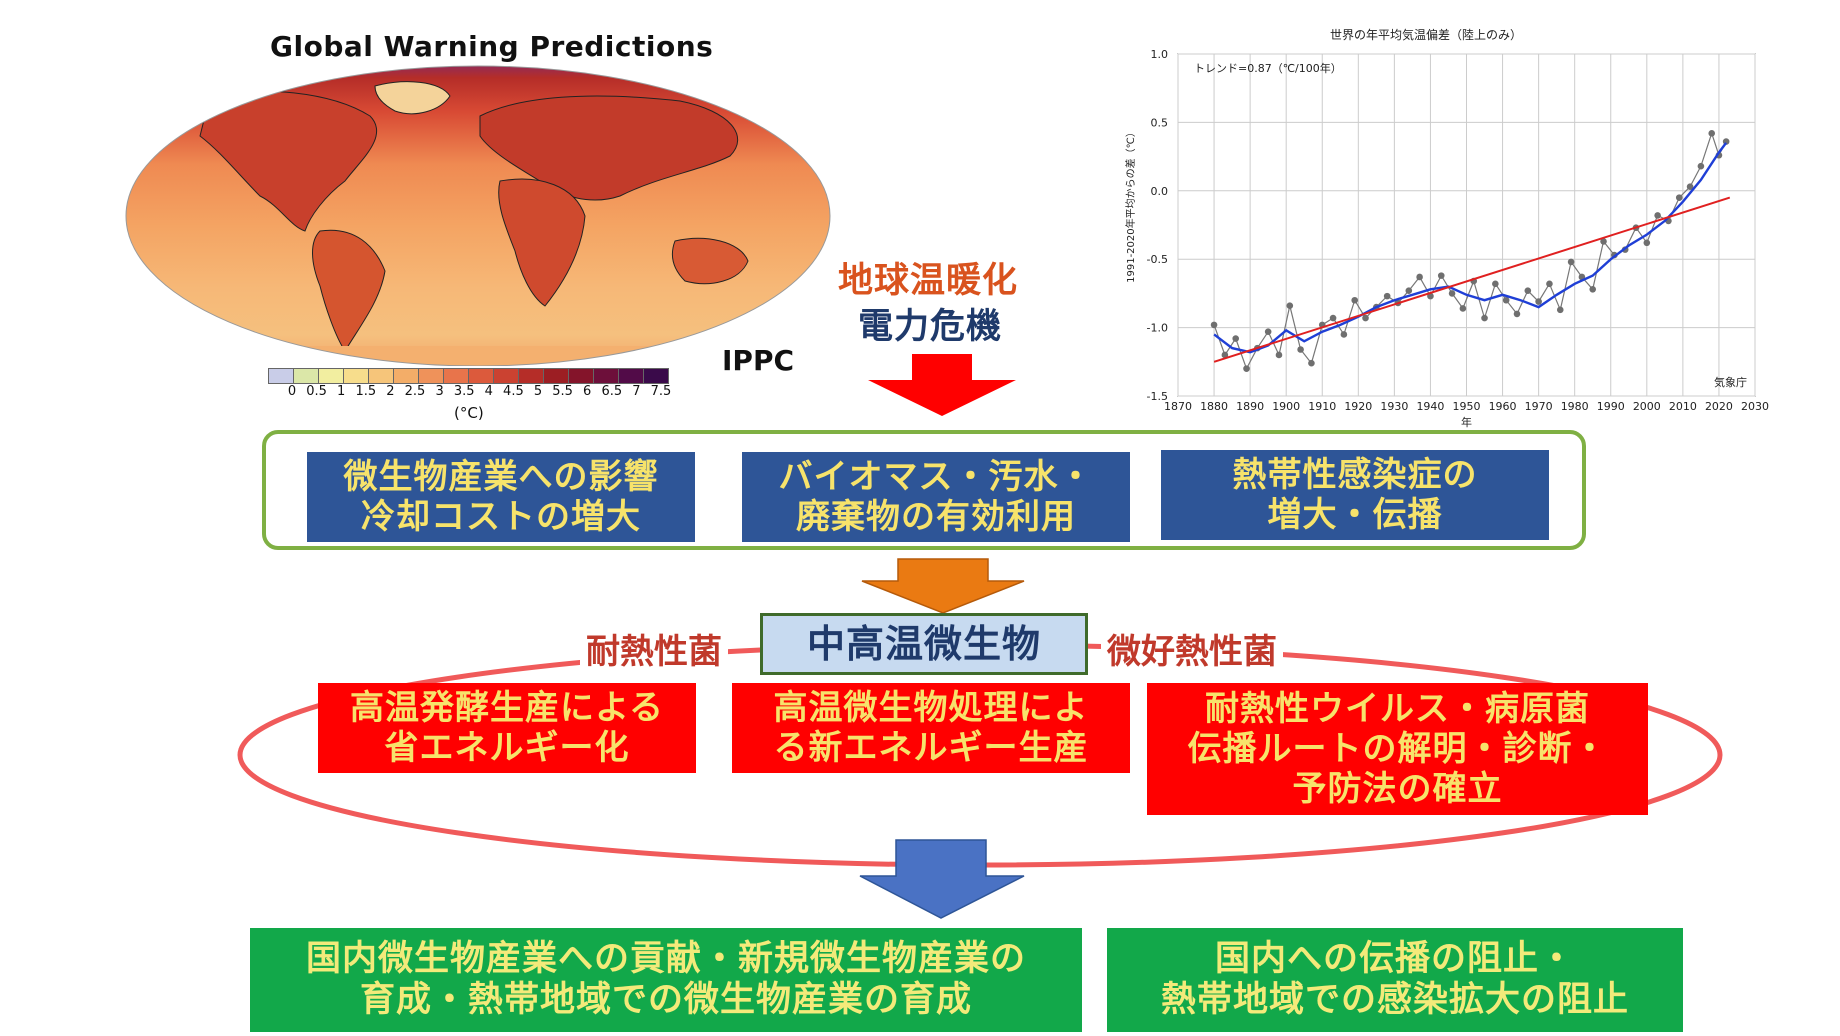  What do you see at coordinates (936, 476) in the screenshot?
I see `impact-box-biomass-line1: バイオマス・汚水・` at bounding box center [936, 476].